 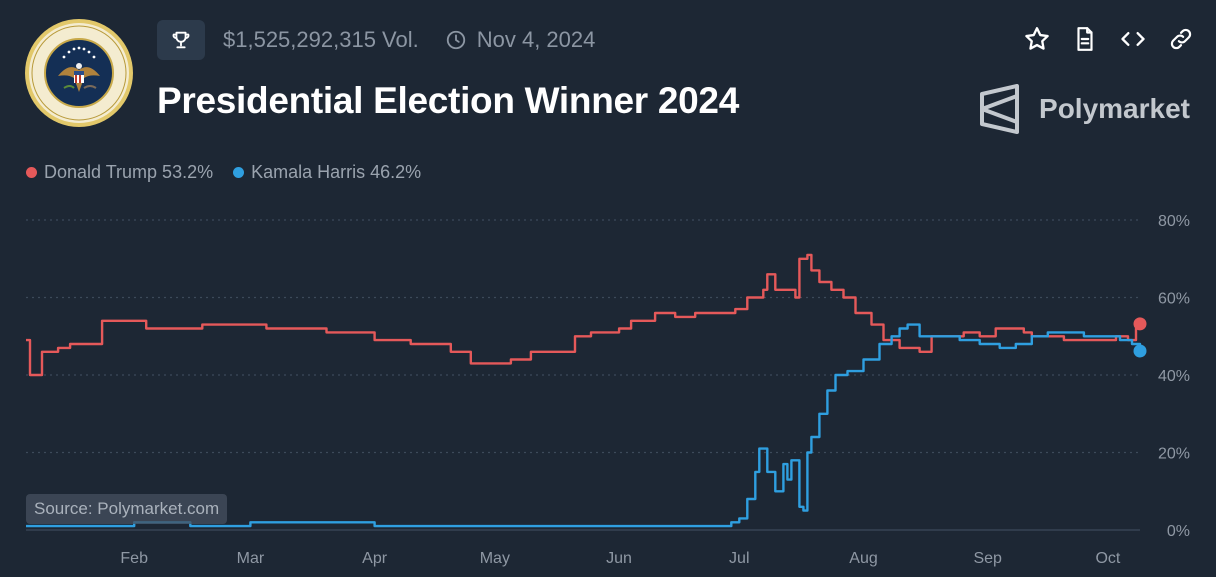 What do you see at coordinates (1178, 531) in the screenshot?
I see `y-tick-label: 0%` at bounding box center [1178, 531].